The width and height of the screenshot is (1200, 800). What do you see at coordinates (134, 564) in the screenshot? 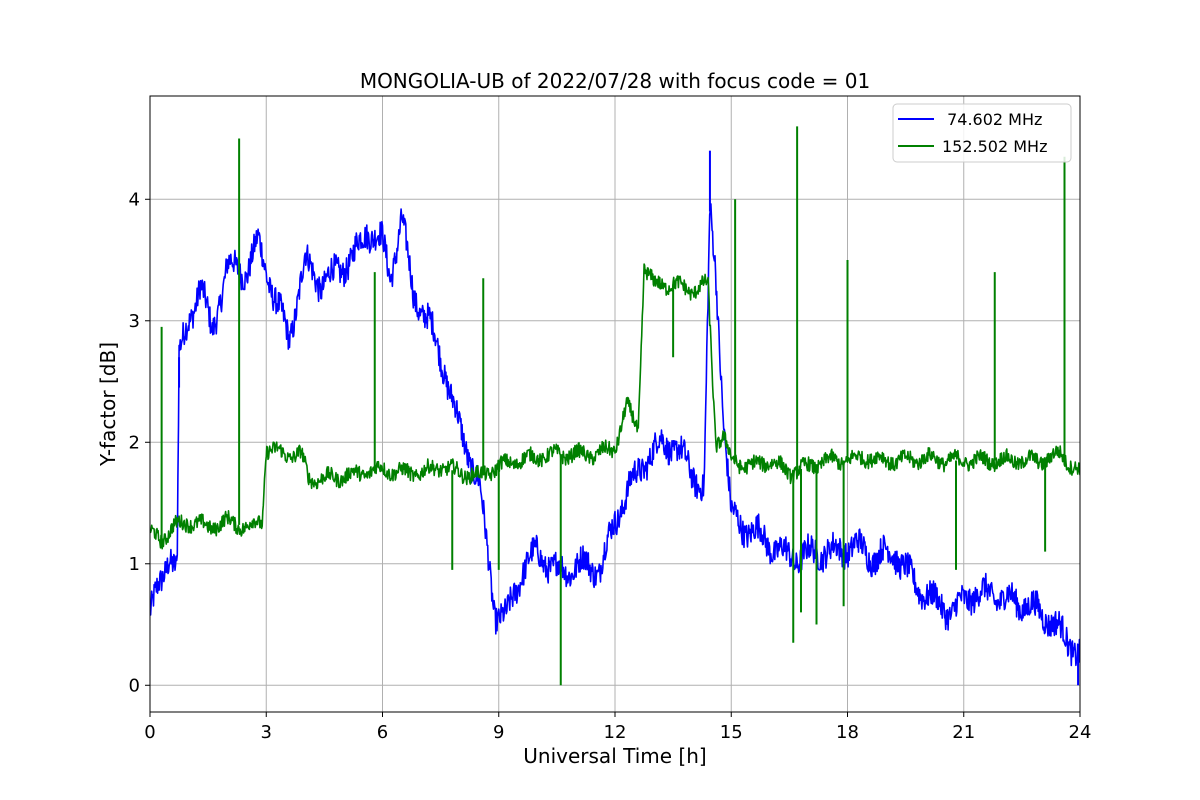
I see `y-tick-label: 1` at bounding box center [134, 564].